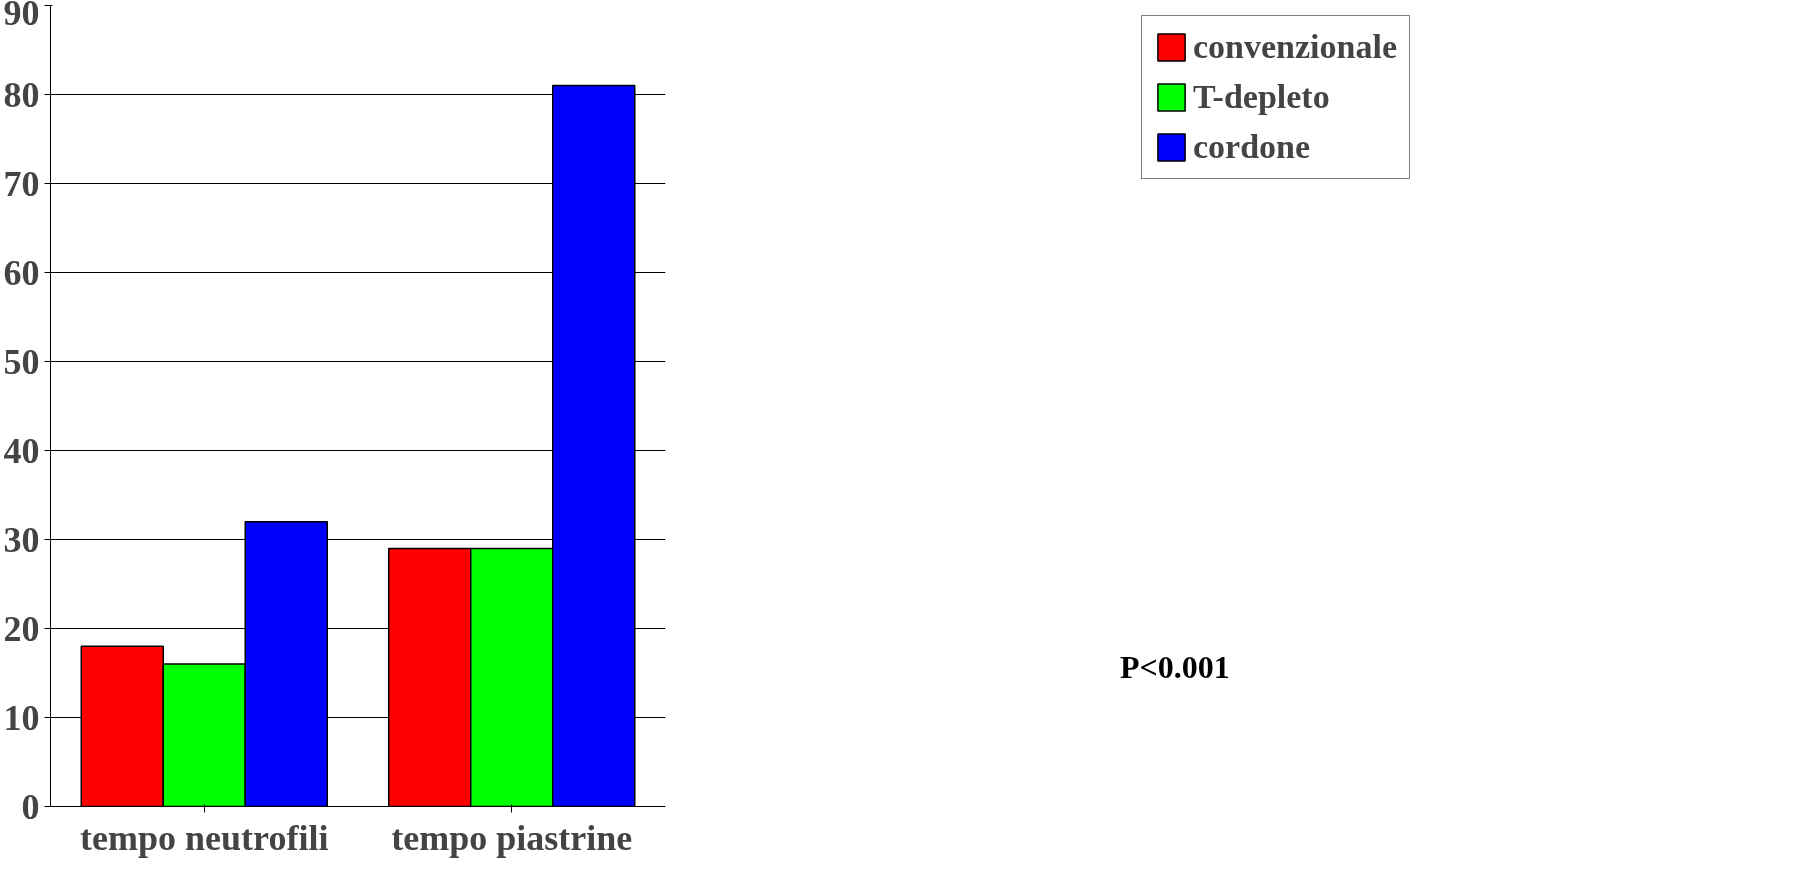  What do you see at coordinates (21, 16) in the screenshot?
I see `y-tick-label: 90` at bounding box center [21, 16].